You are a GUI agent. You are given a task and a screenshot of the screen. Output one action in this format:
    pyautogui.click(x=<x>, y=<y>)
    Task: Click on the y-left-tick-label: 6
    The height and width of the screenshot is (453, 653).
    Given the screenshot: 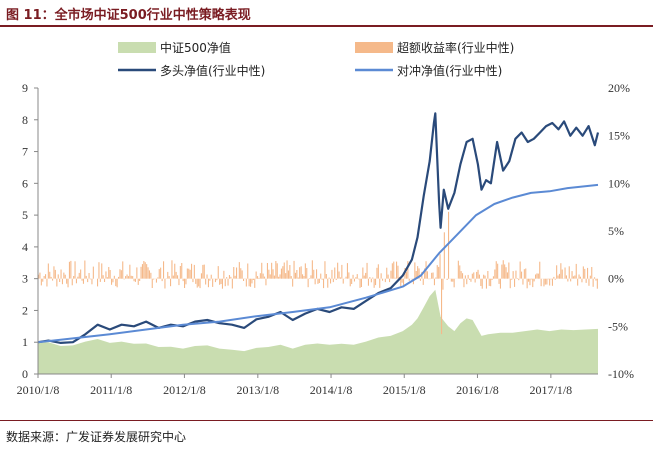 What is the action you would take?
    pyautogui.click(x=25, y=183)
    